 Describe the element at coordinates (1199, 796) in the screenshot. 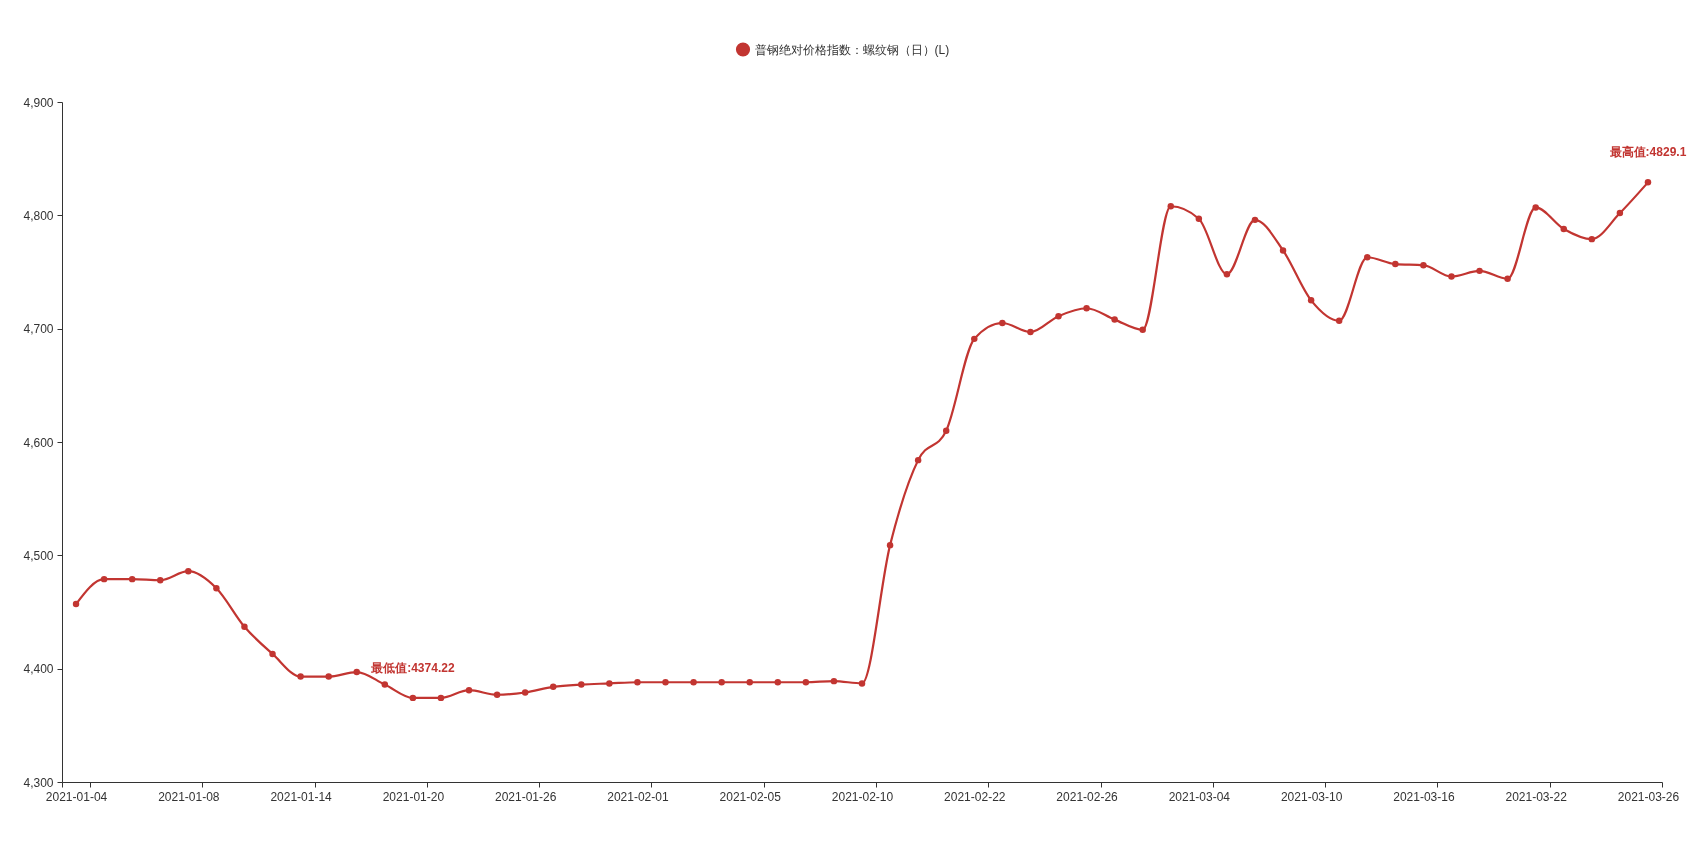

I see `x-tick-label: 2021-03-04` at that location.